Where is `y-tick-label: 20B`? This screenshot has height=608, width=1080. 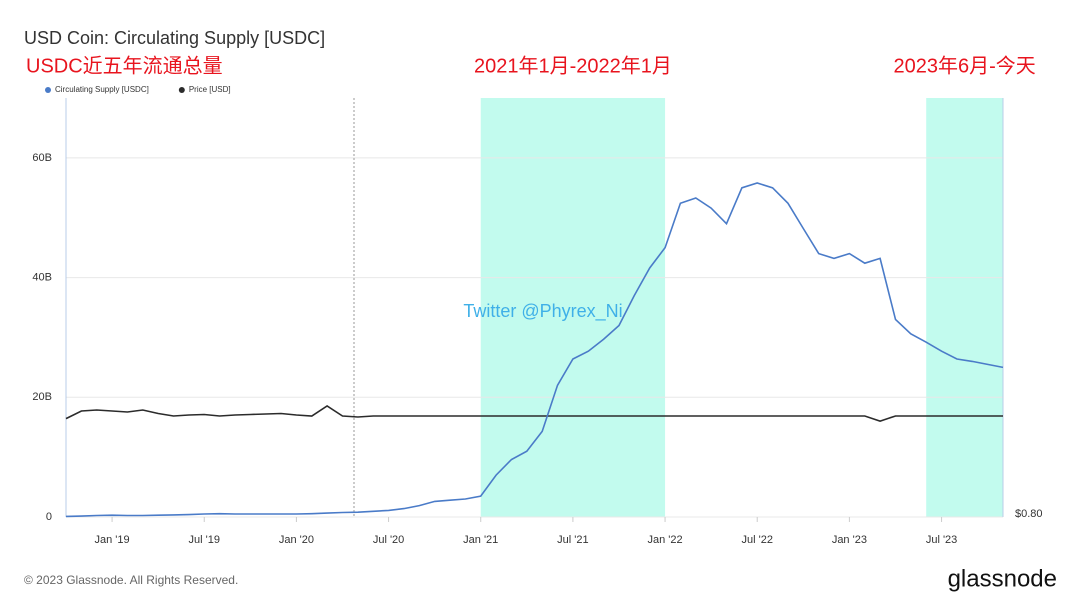
y-tick-label: 20B is located at coordinates (42, 397).